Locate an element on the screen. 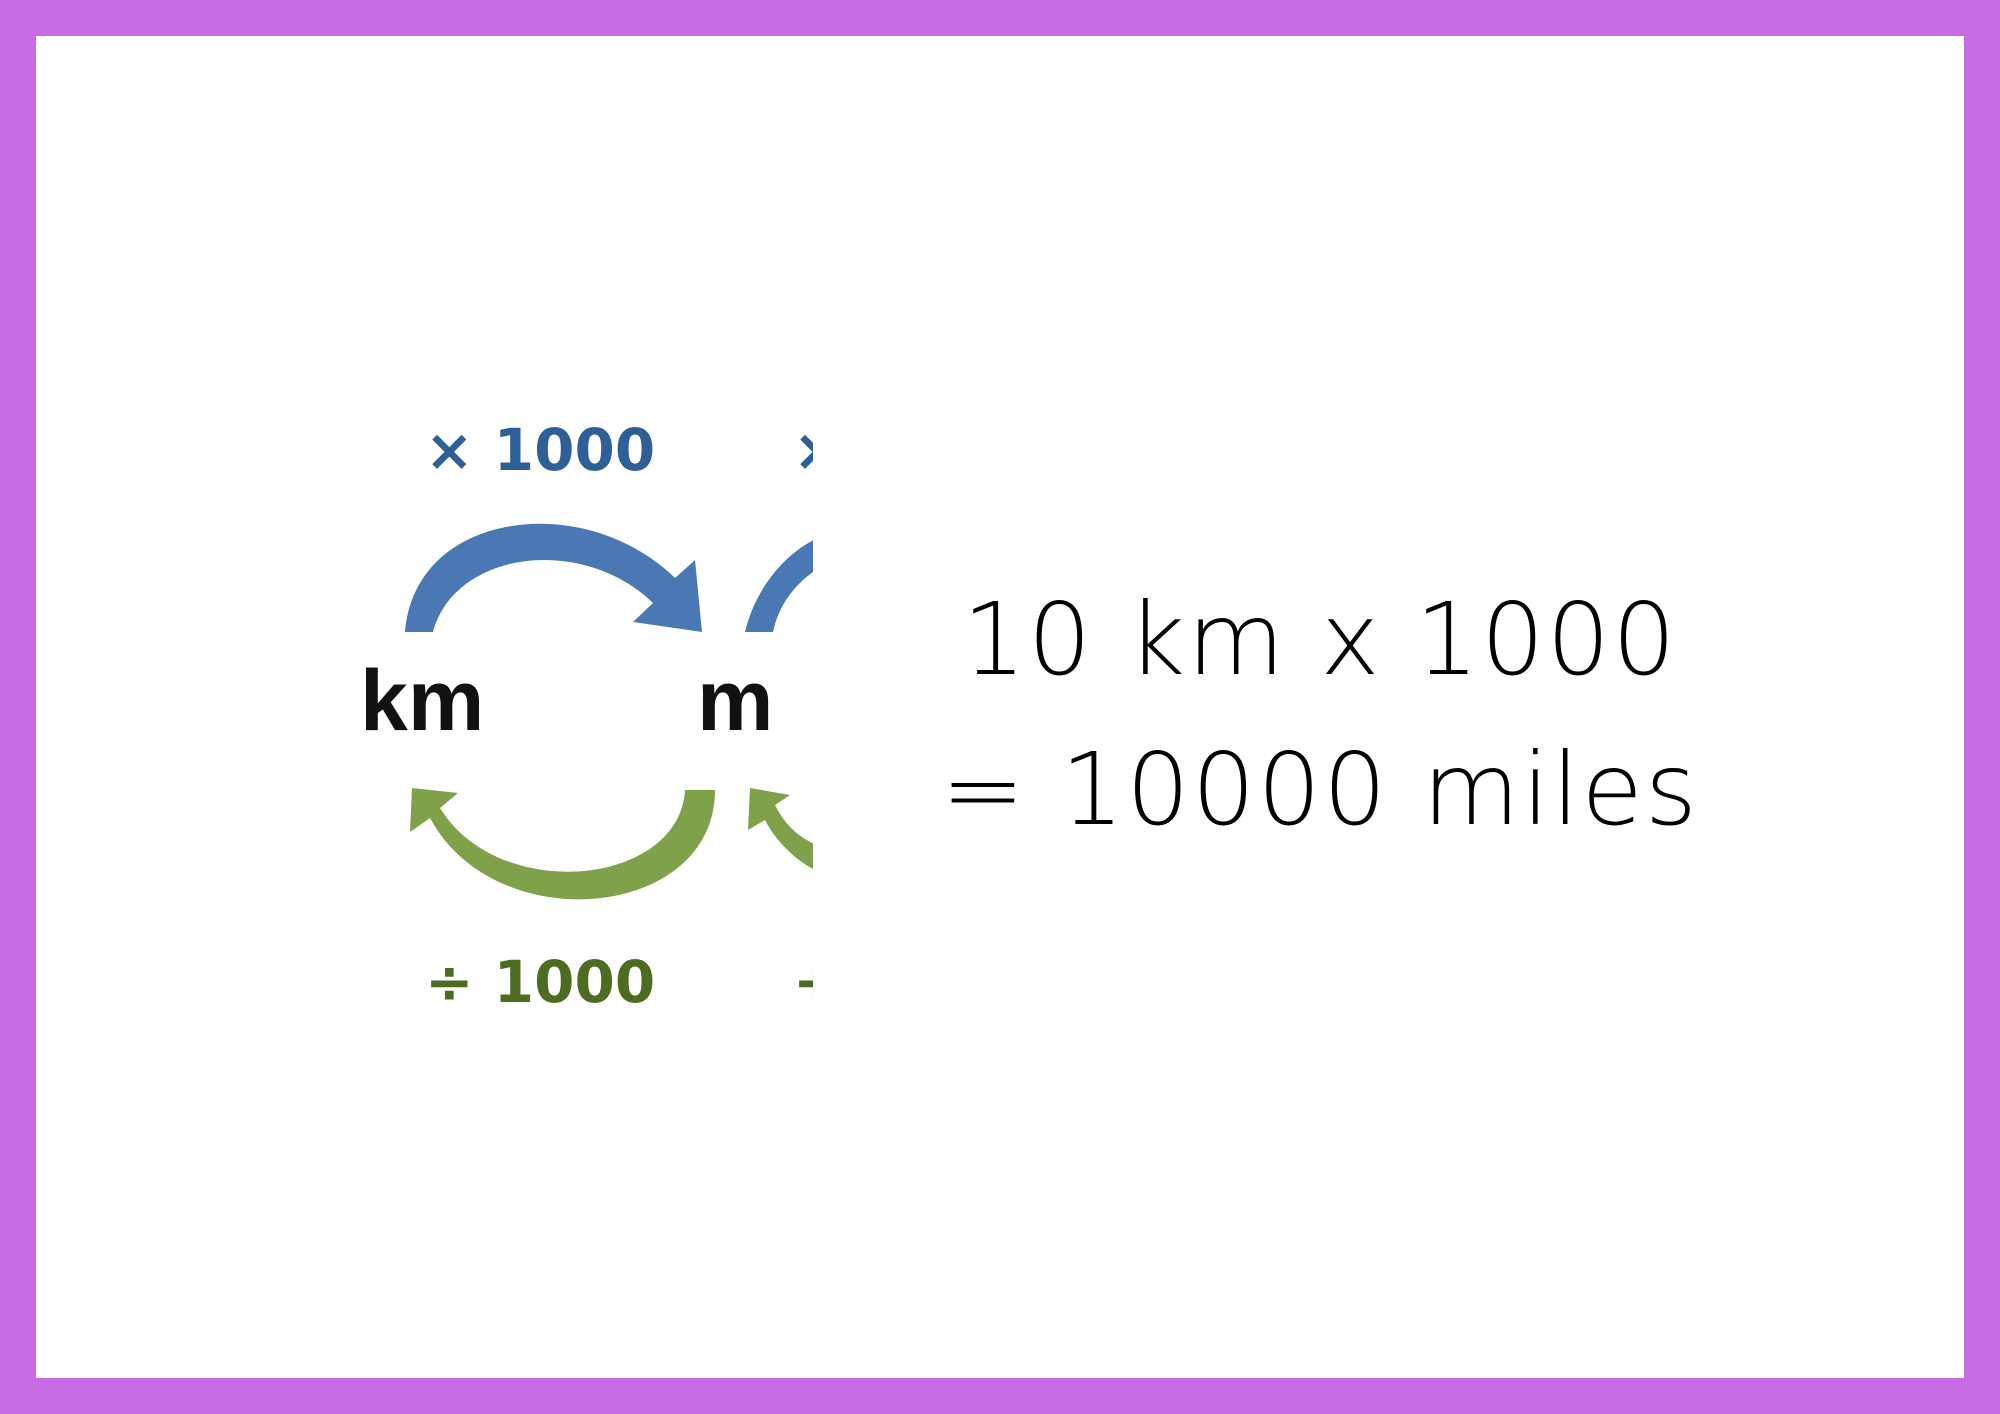 The height and width of the screenshot is (1414, 2000). equation-line-1: 10 km x 1000 is located at coordinates (1320, 639).